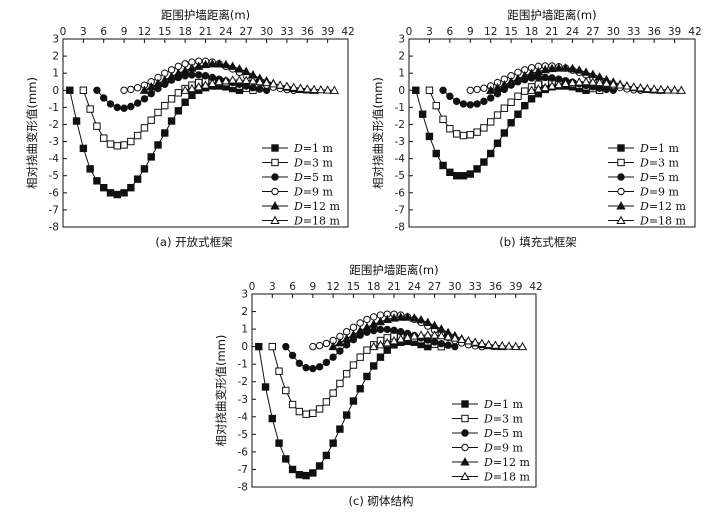 This screenshot has width=717, height=515. What do you see at coordinates (592, 32) in the screenshot?
I see `x-tick-label: 27` at bounding box center [592, 32].